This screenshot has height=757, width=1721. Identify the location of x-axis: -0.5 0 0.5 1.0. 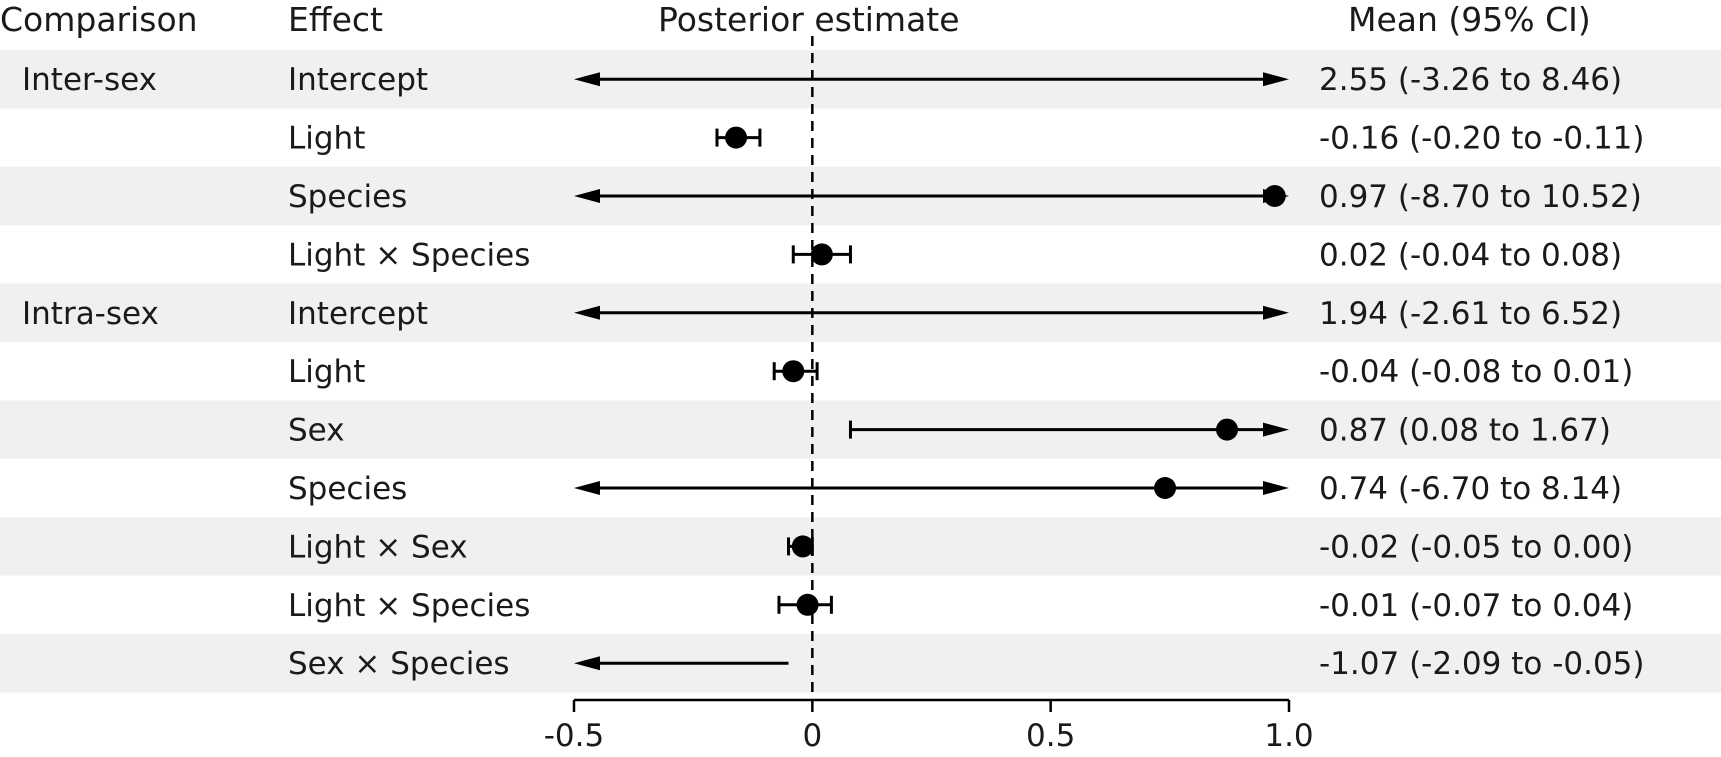
(929, 726).